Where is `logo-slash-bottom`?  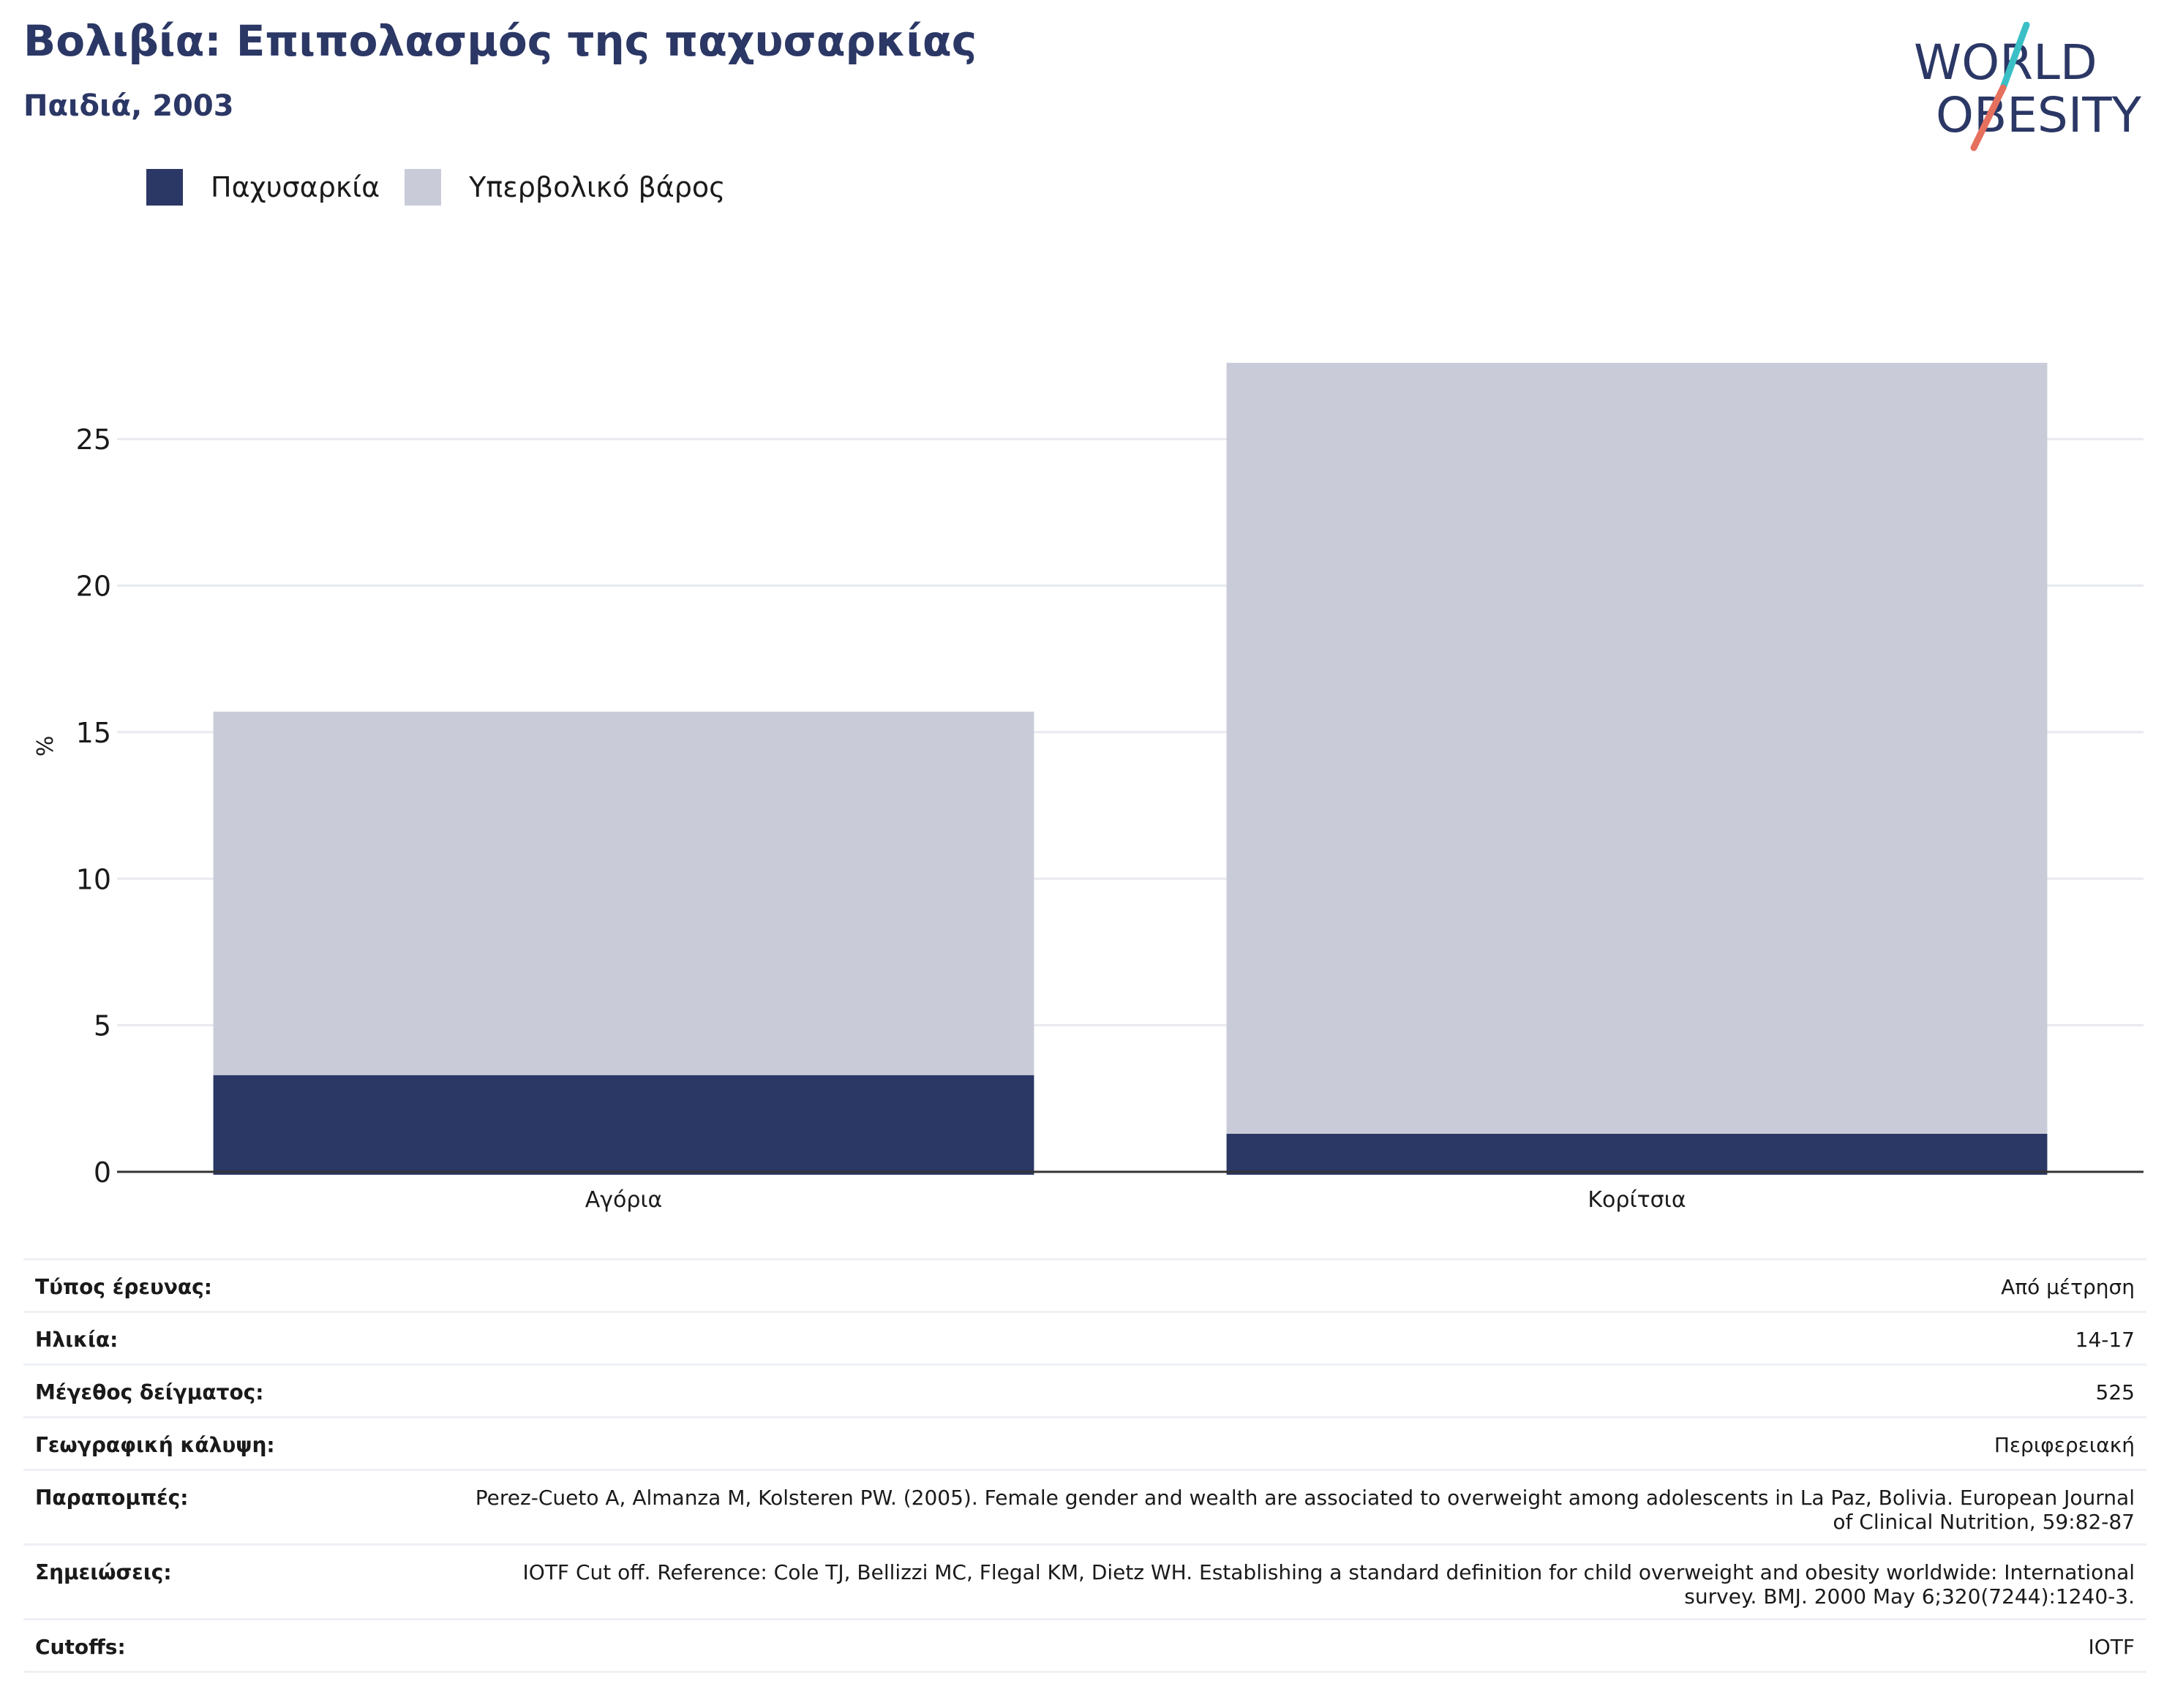 logo-slash-bottom is located at coordinates (1988, 117).